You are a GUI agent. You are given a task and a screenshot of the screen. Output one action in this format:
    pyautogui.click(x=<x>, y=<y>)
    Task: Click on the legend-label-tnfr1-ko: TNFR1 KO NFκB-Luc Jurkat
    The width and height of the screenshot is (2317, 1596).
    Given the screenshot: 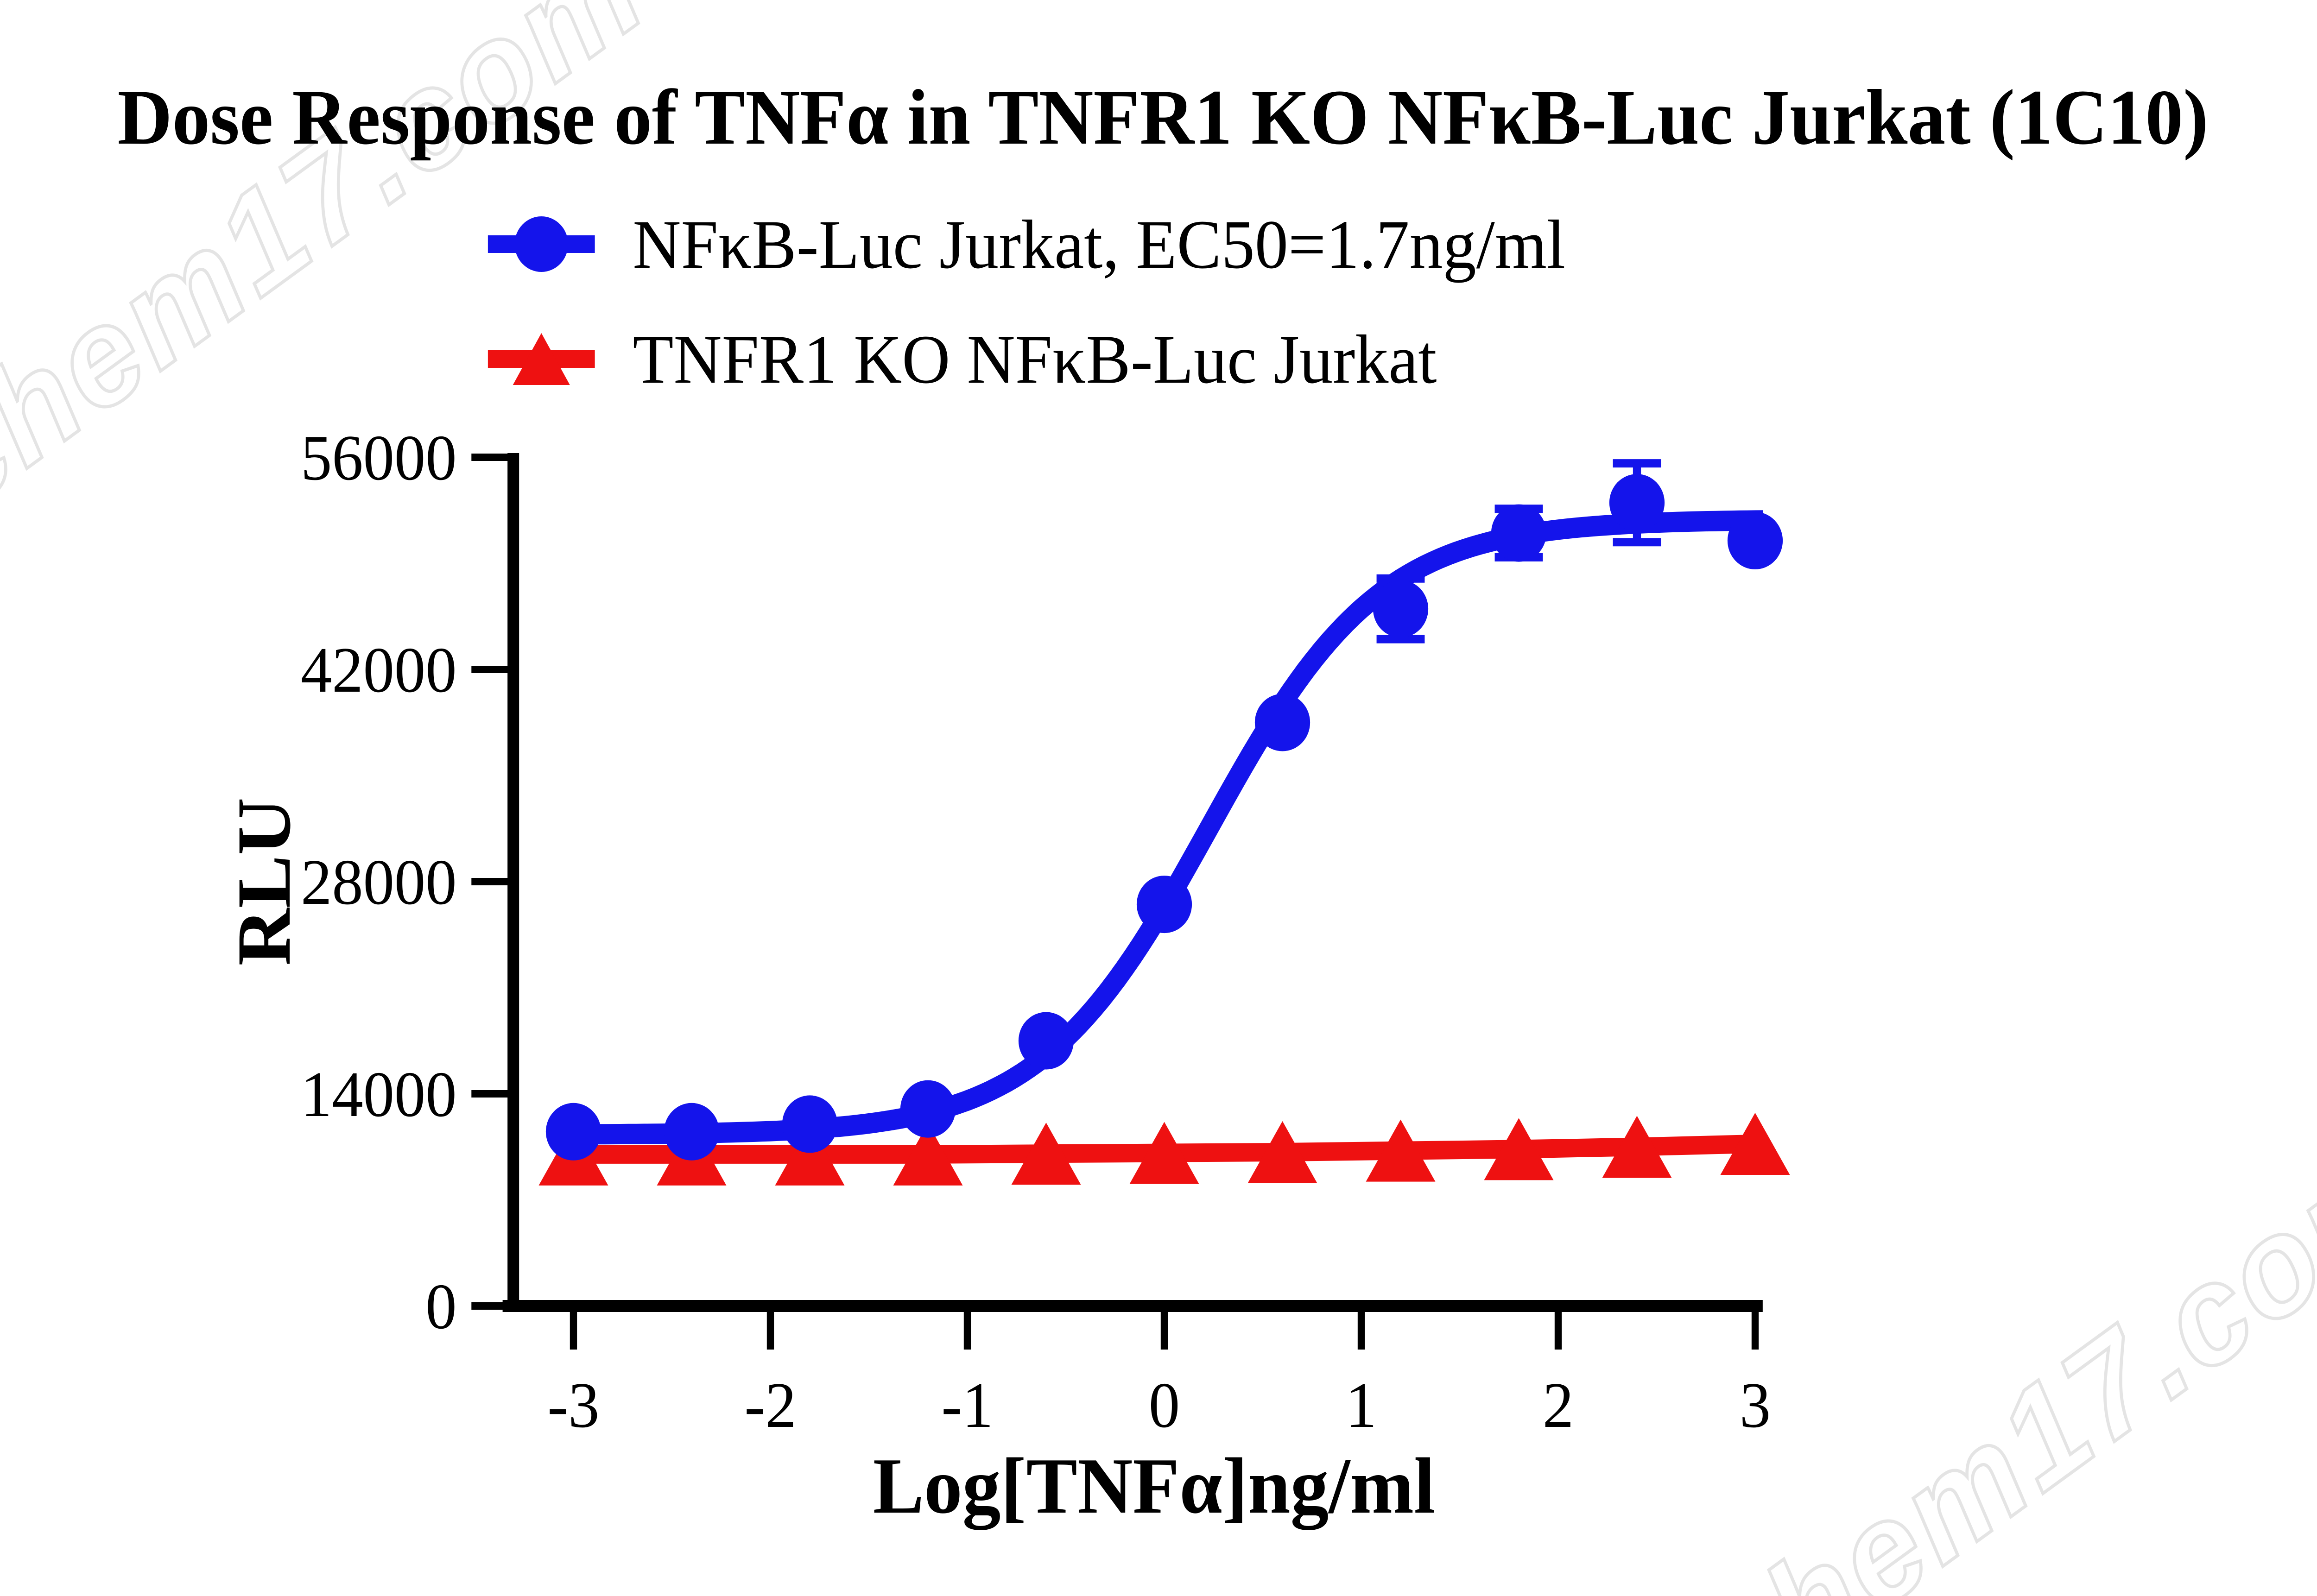 What is the action you would take?
    pyautogui.click(x=1035, y=359)
    